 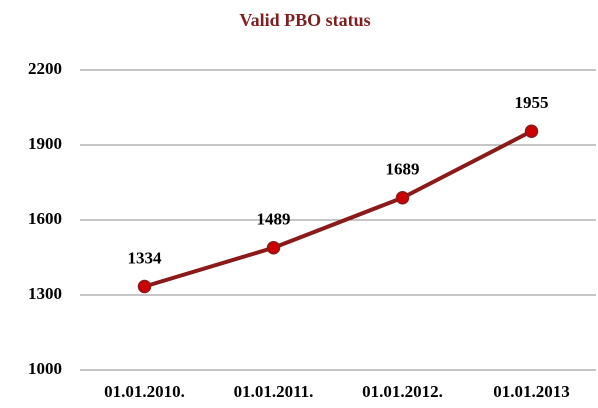 What do you see at coordinates (45, 293) in the screenshot?
I see `y-tick-label: 1300` at bounding box center [45, 293].